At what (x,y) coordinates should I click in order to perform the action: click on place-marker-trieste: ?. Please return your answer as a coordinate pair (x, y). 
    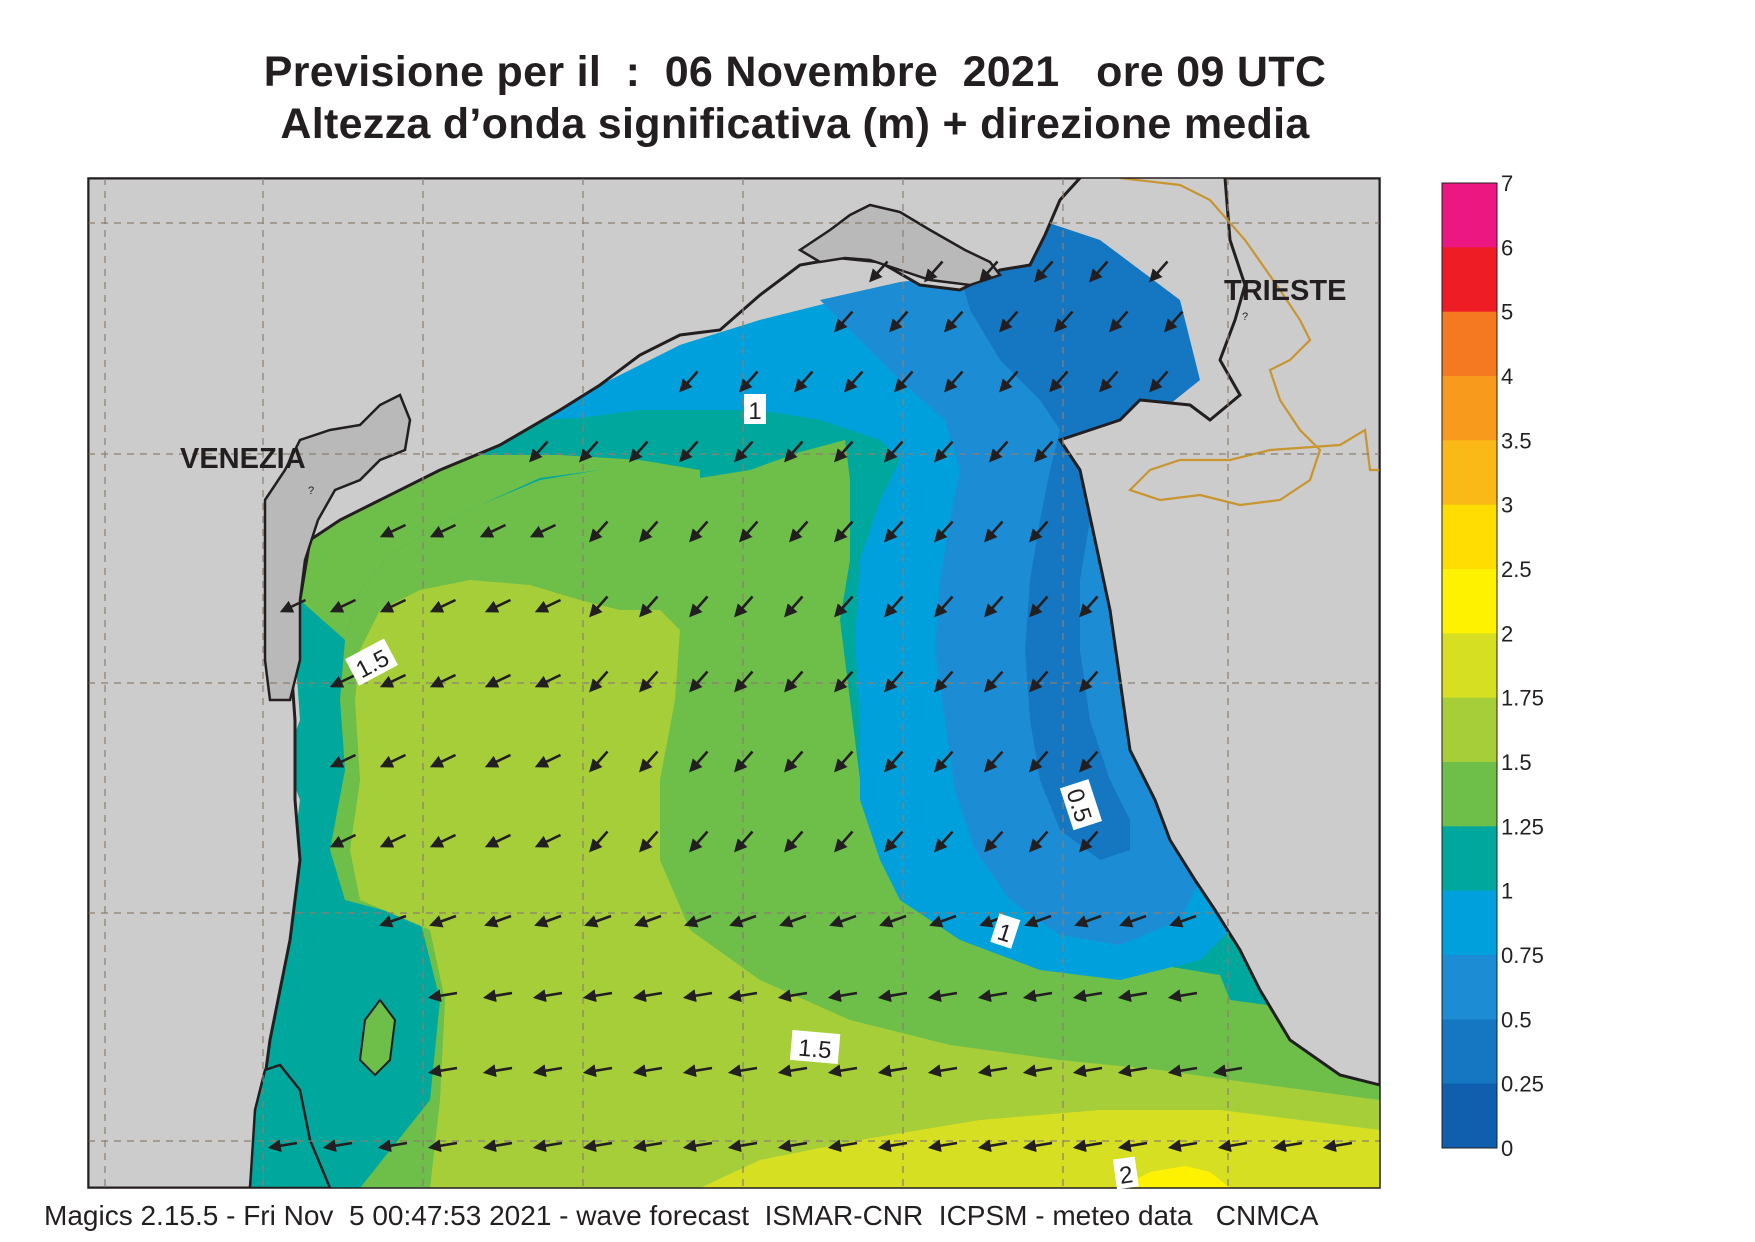
    Looking at the image, I should click on (1245, 317).